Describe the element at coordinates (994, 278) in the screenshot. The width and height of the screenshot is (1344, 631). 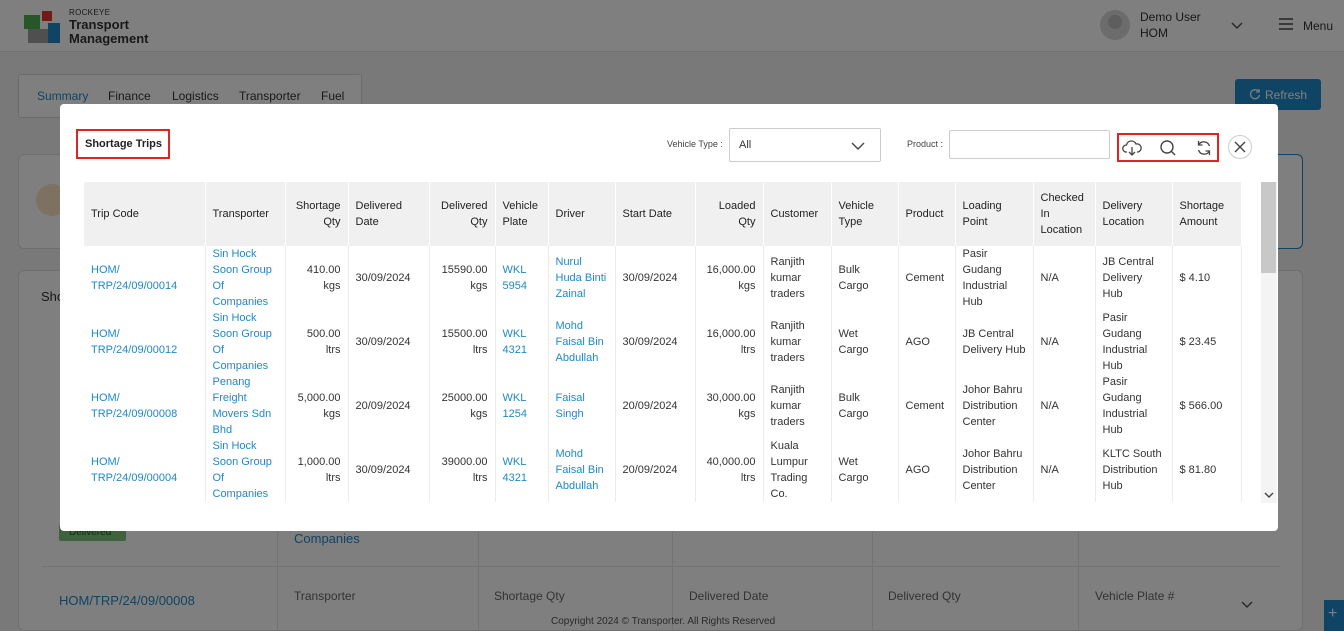
I see `loading-point: Pasir Gudang Industrial Hub` at that location.